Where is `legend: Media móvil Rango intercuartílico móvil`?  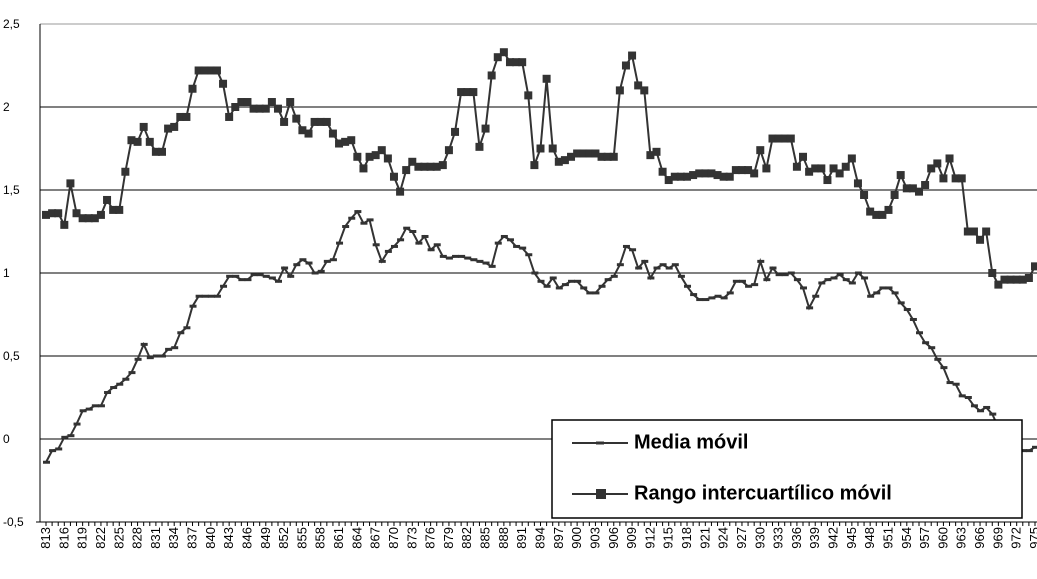 legend: Media móvil Rango intercuartílico móvil is located at coordinates (787, 469).